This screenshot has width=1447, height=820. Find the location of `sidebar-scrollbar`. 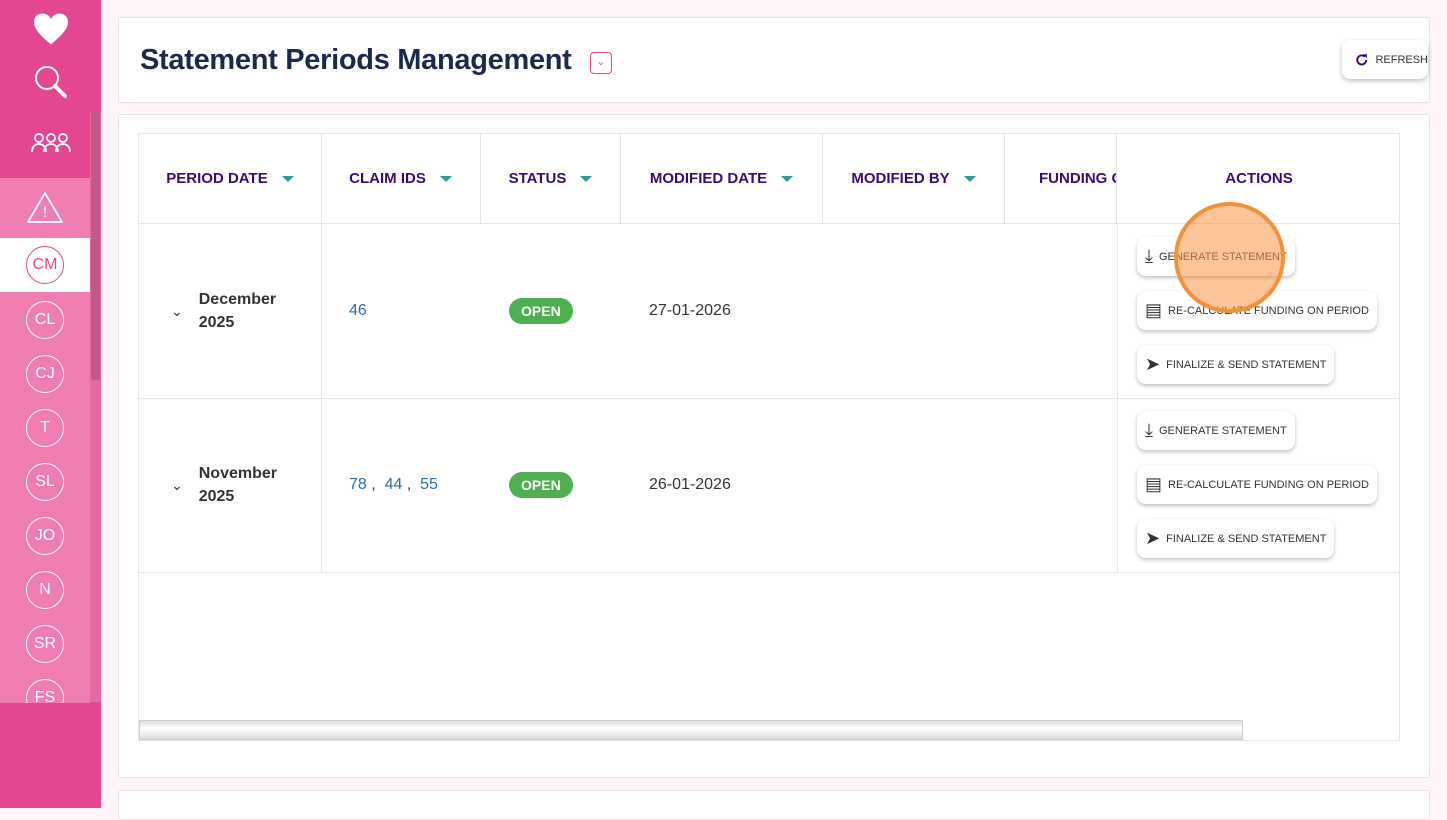

sidebar-scrollbar is located at coordinates (95, 407).